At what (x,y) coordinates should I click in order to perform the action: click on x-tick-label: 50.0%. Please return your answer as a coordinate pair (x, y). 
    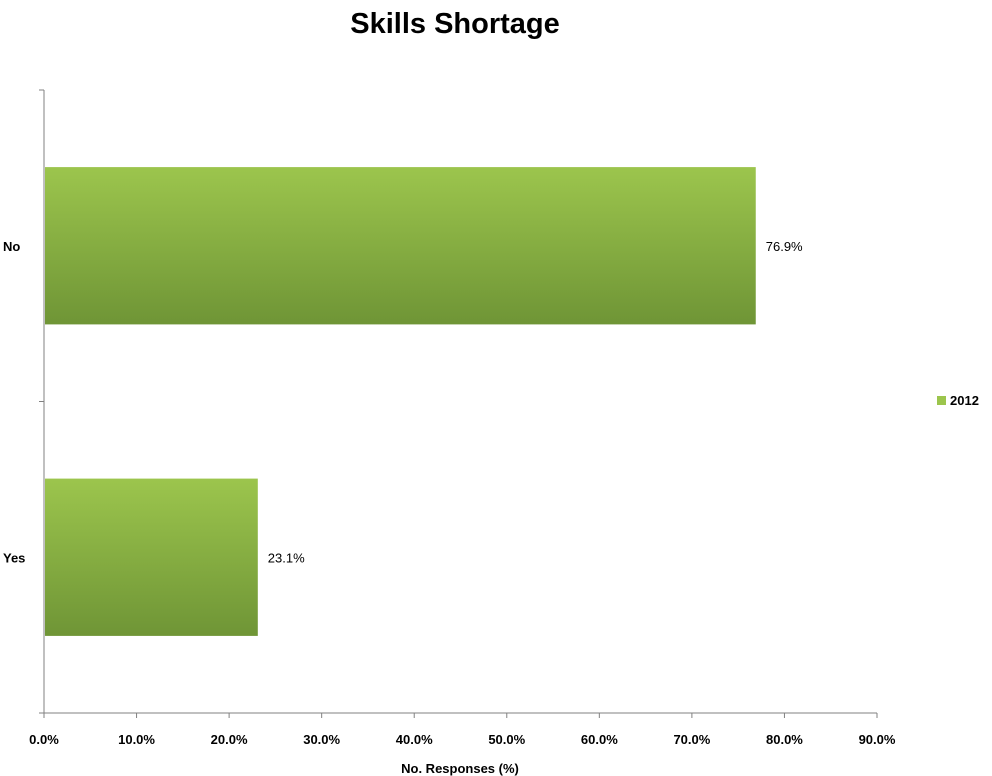
    Looking at the image, I should click on (506, 739).